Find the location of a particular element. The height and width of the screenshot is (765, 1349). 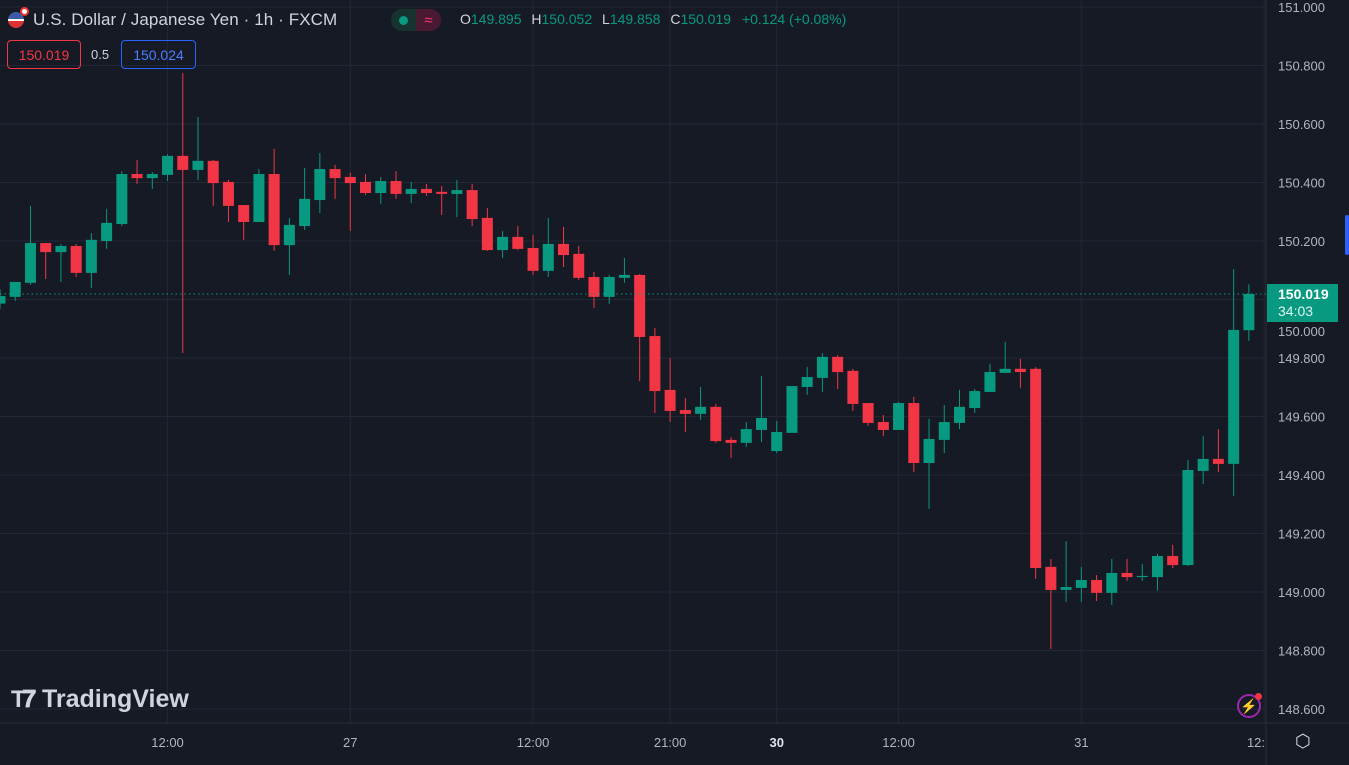

sell-button: 150.019 is located at coordinates (44, 54).